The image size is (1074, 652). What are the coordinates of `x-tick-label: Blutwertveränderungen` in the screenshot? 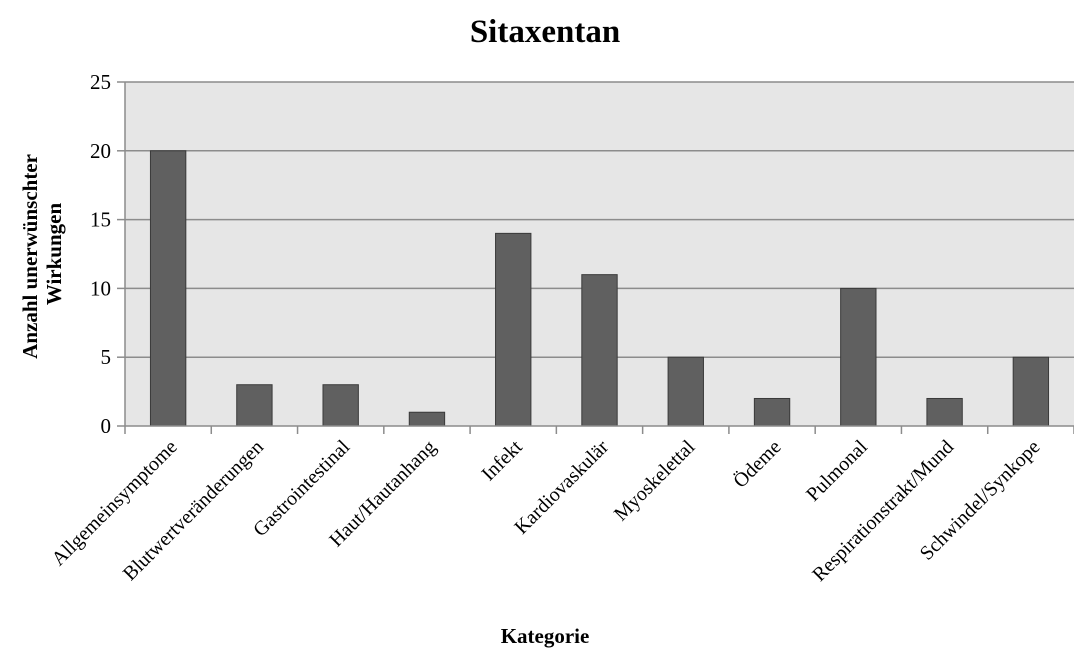 It's located at (193, 510).